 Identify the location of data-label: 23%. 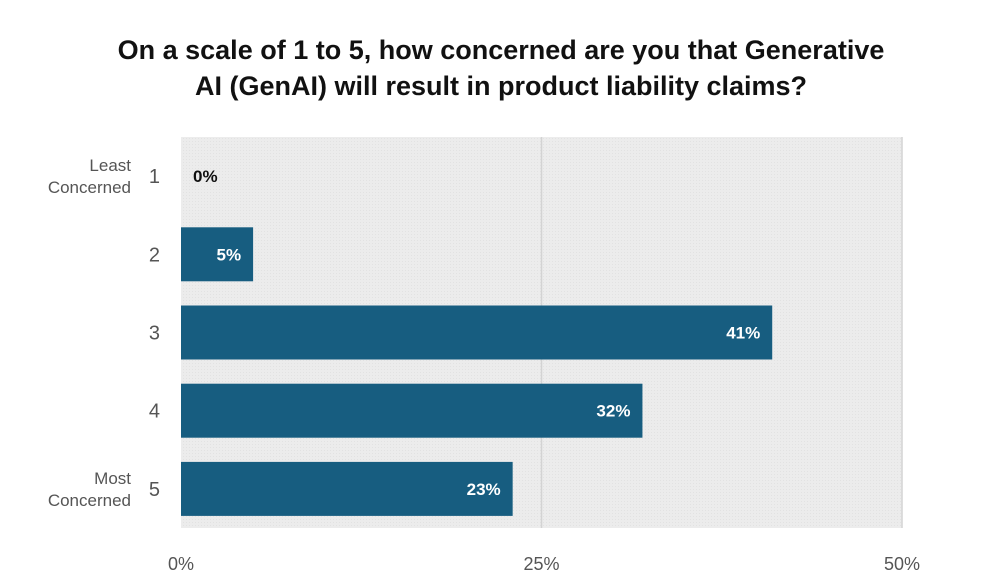
(484, 489).